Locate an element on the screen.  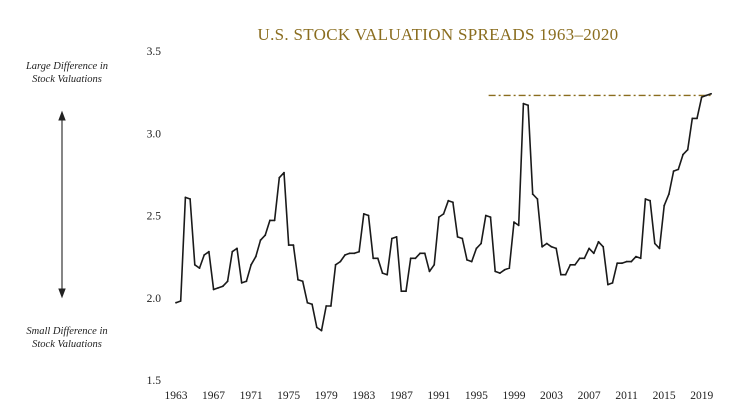
x-tick-label: 1963 is located at coordinates (176, 396).